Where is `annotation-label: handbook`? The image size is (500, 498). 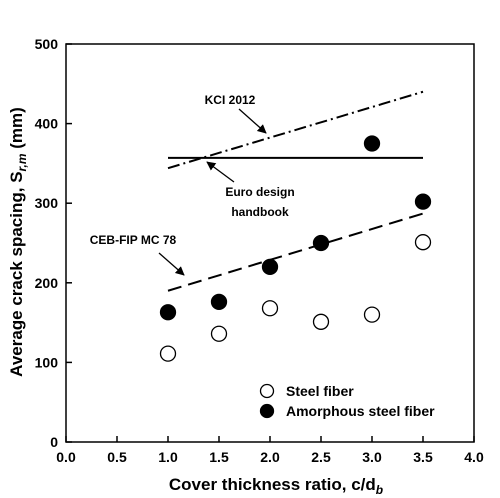 annotation-label: handbook is located at coordinates (260, 212).